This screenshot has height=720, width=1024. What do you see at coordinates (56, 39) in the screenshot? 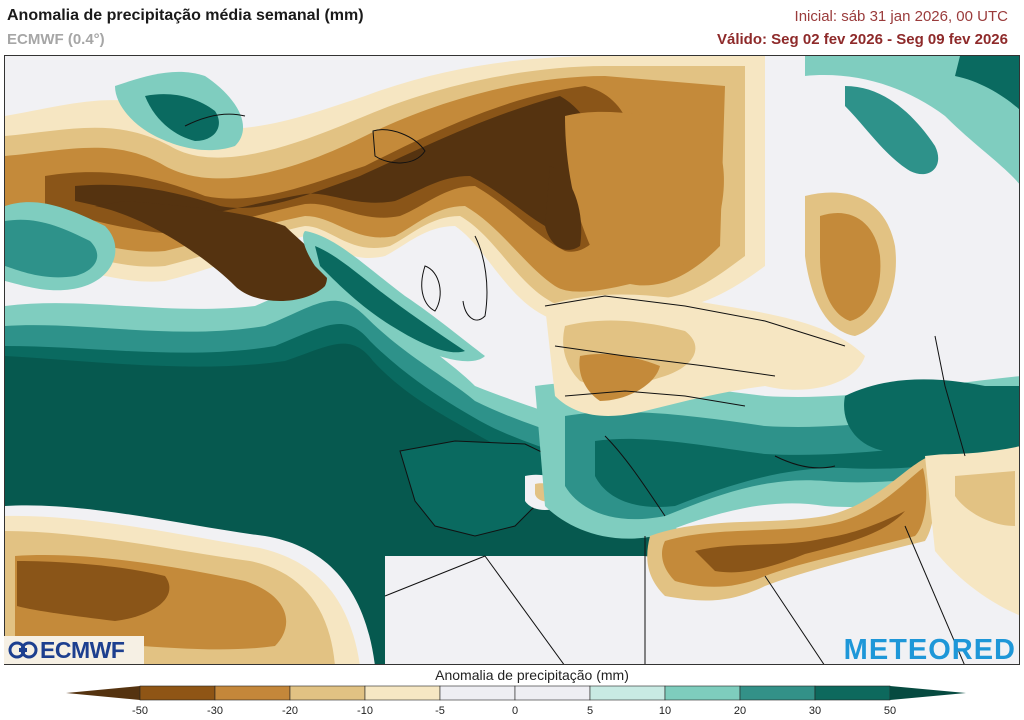
I see `model-label: ECMWF (0.4°)` at bounding box center [56, 39].